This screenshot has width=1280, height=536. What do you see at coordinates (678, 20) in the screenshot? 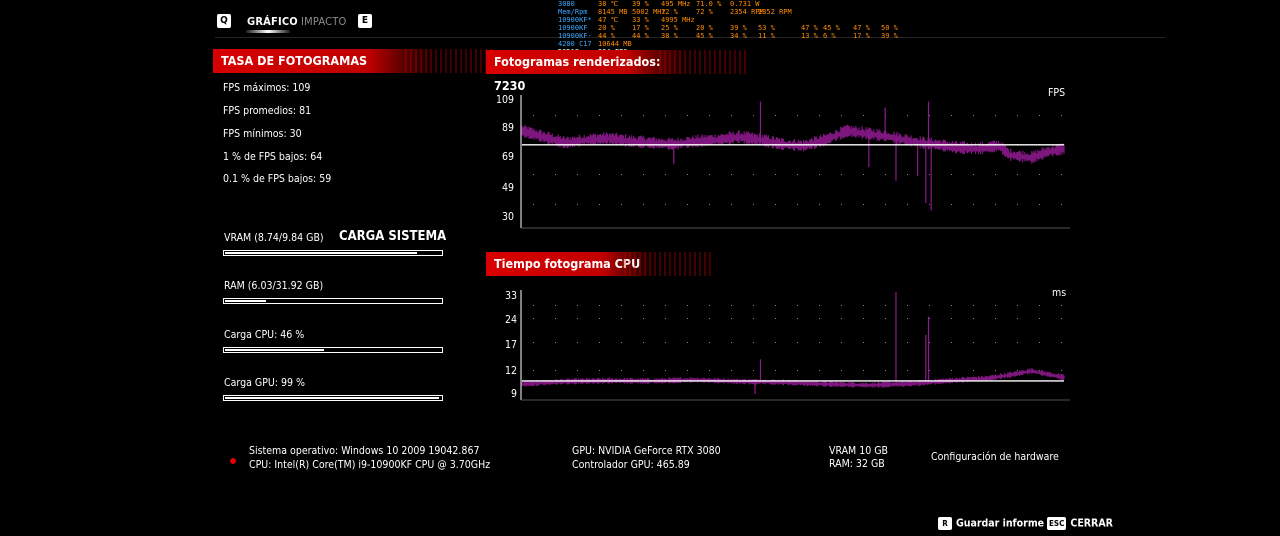
I see `osd-value: 4995 MHz` at bounding box center [678, 20].